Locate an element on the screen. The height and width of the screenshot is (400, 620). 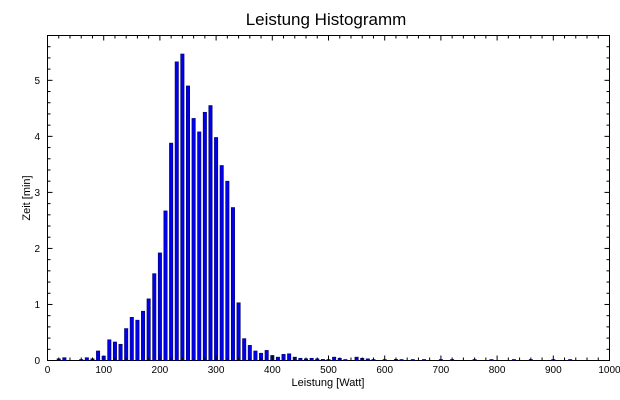
x-tick-label: 300 is located at coordinates (216, 370).